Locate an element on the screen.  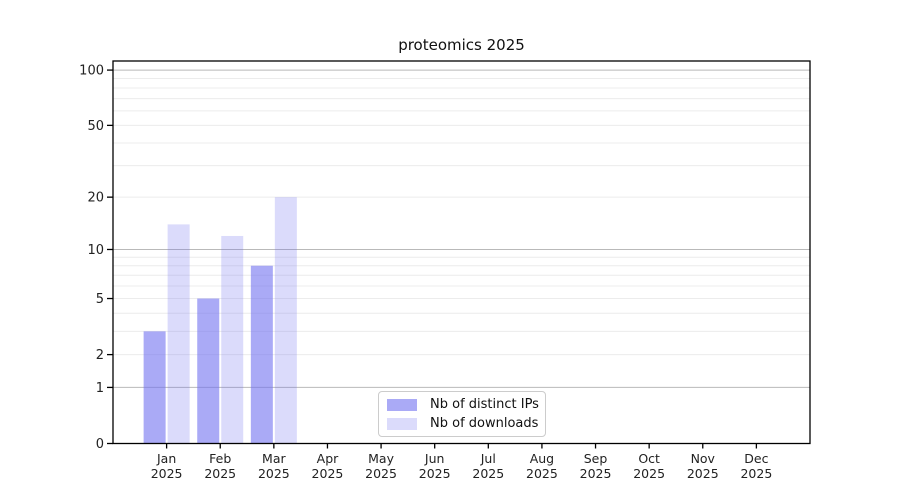
legend-swatch-downloads is located at coordinates (402, 423).